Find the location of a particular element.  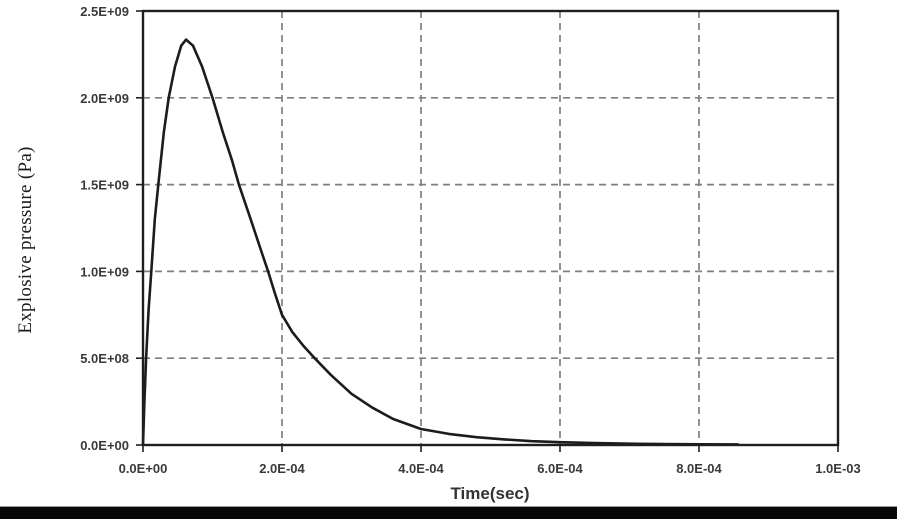

y-tick-label: 1.0E+09 is located at coordinates (104, 271).